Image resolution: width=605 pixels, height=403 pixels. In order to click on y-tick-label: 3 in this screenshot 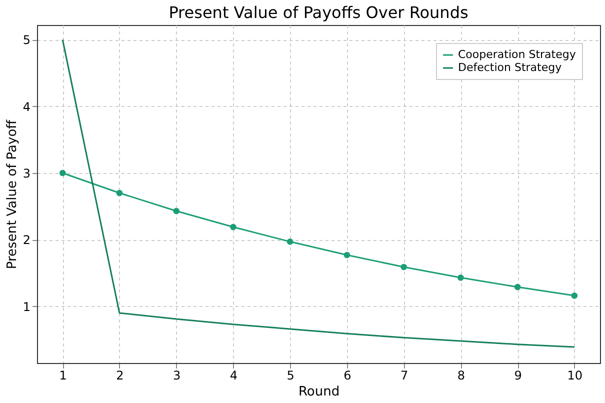, I will do `click(26, 173)`.